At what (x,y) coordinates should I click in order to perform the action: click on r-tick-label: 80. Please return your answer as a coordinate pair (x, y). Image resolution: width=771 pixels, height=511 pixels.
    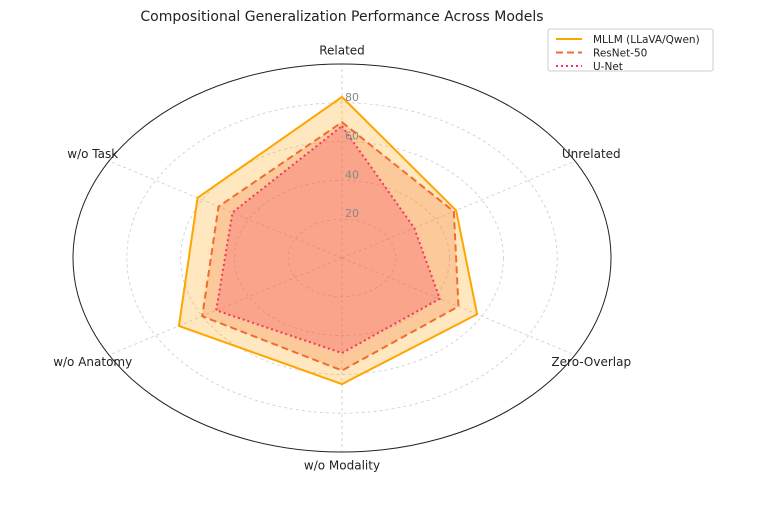
    Looking at the image, I should click on (352, 97).